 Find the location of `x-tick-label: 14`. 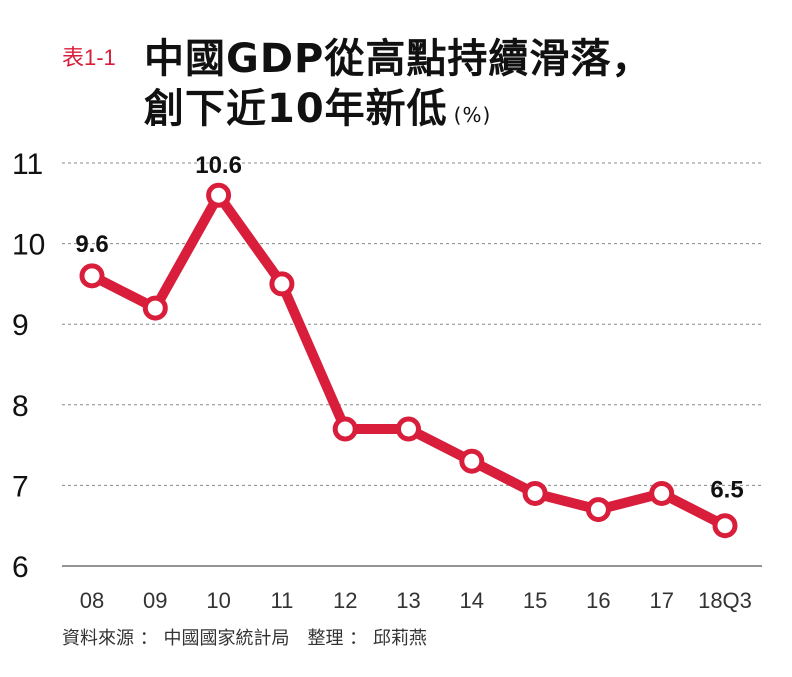

x-tick-label: 14 is located at coordinates (472, 600).